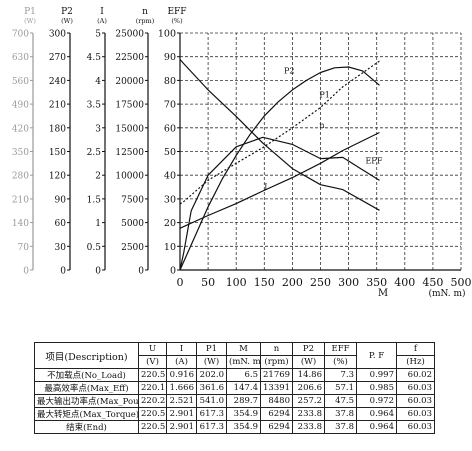 This screenshot has width=472, height=451. What do you see at coordinates (57, 177) in the screenshot?
I see `y-tick-label: 120` at bounding box center [57, 177].